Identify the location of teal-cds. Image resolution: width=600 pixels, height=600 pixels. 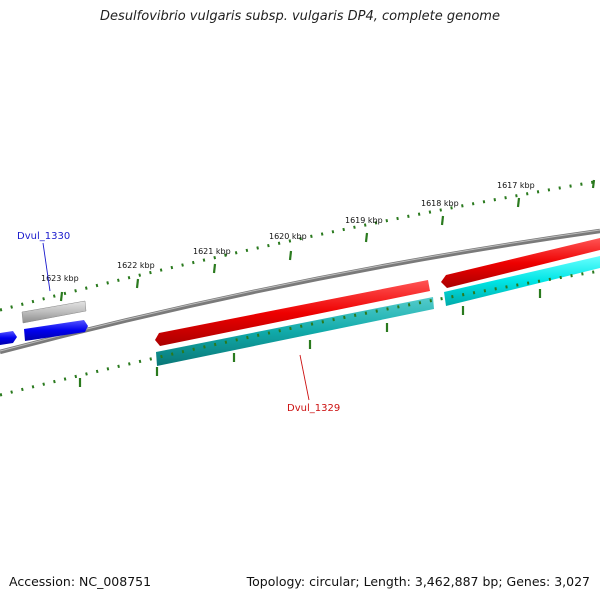
(295, 331).